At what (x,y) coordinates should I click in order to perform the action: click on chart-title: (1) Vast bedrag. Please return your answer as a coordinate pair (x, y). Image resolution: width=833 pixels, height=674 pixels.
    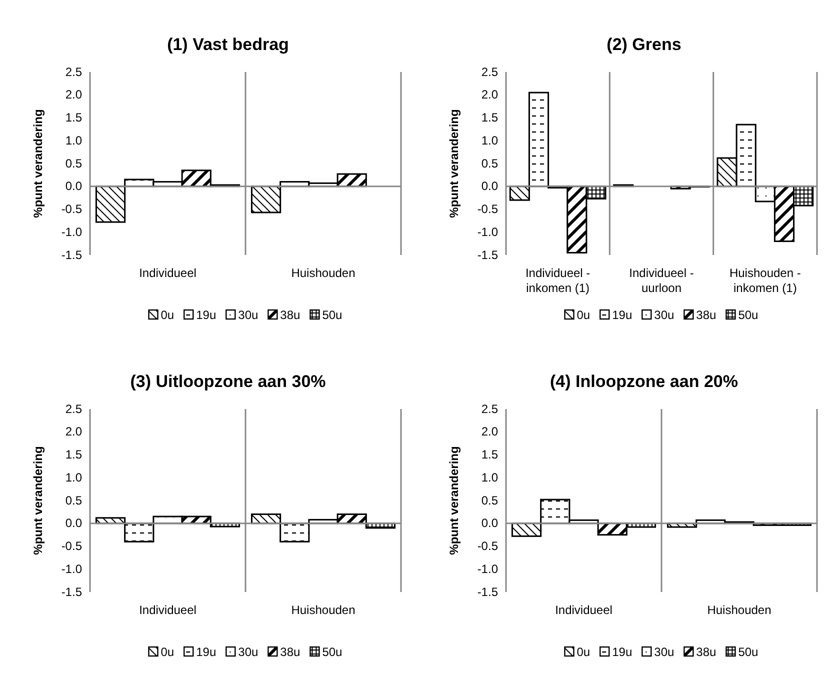
    Looking at the image, I should click on (228, 44).